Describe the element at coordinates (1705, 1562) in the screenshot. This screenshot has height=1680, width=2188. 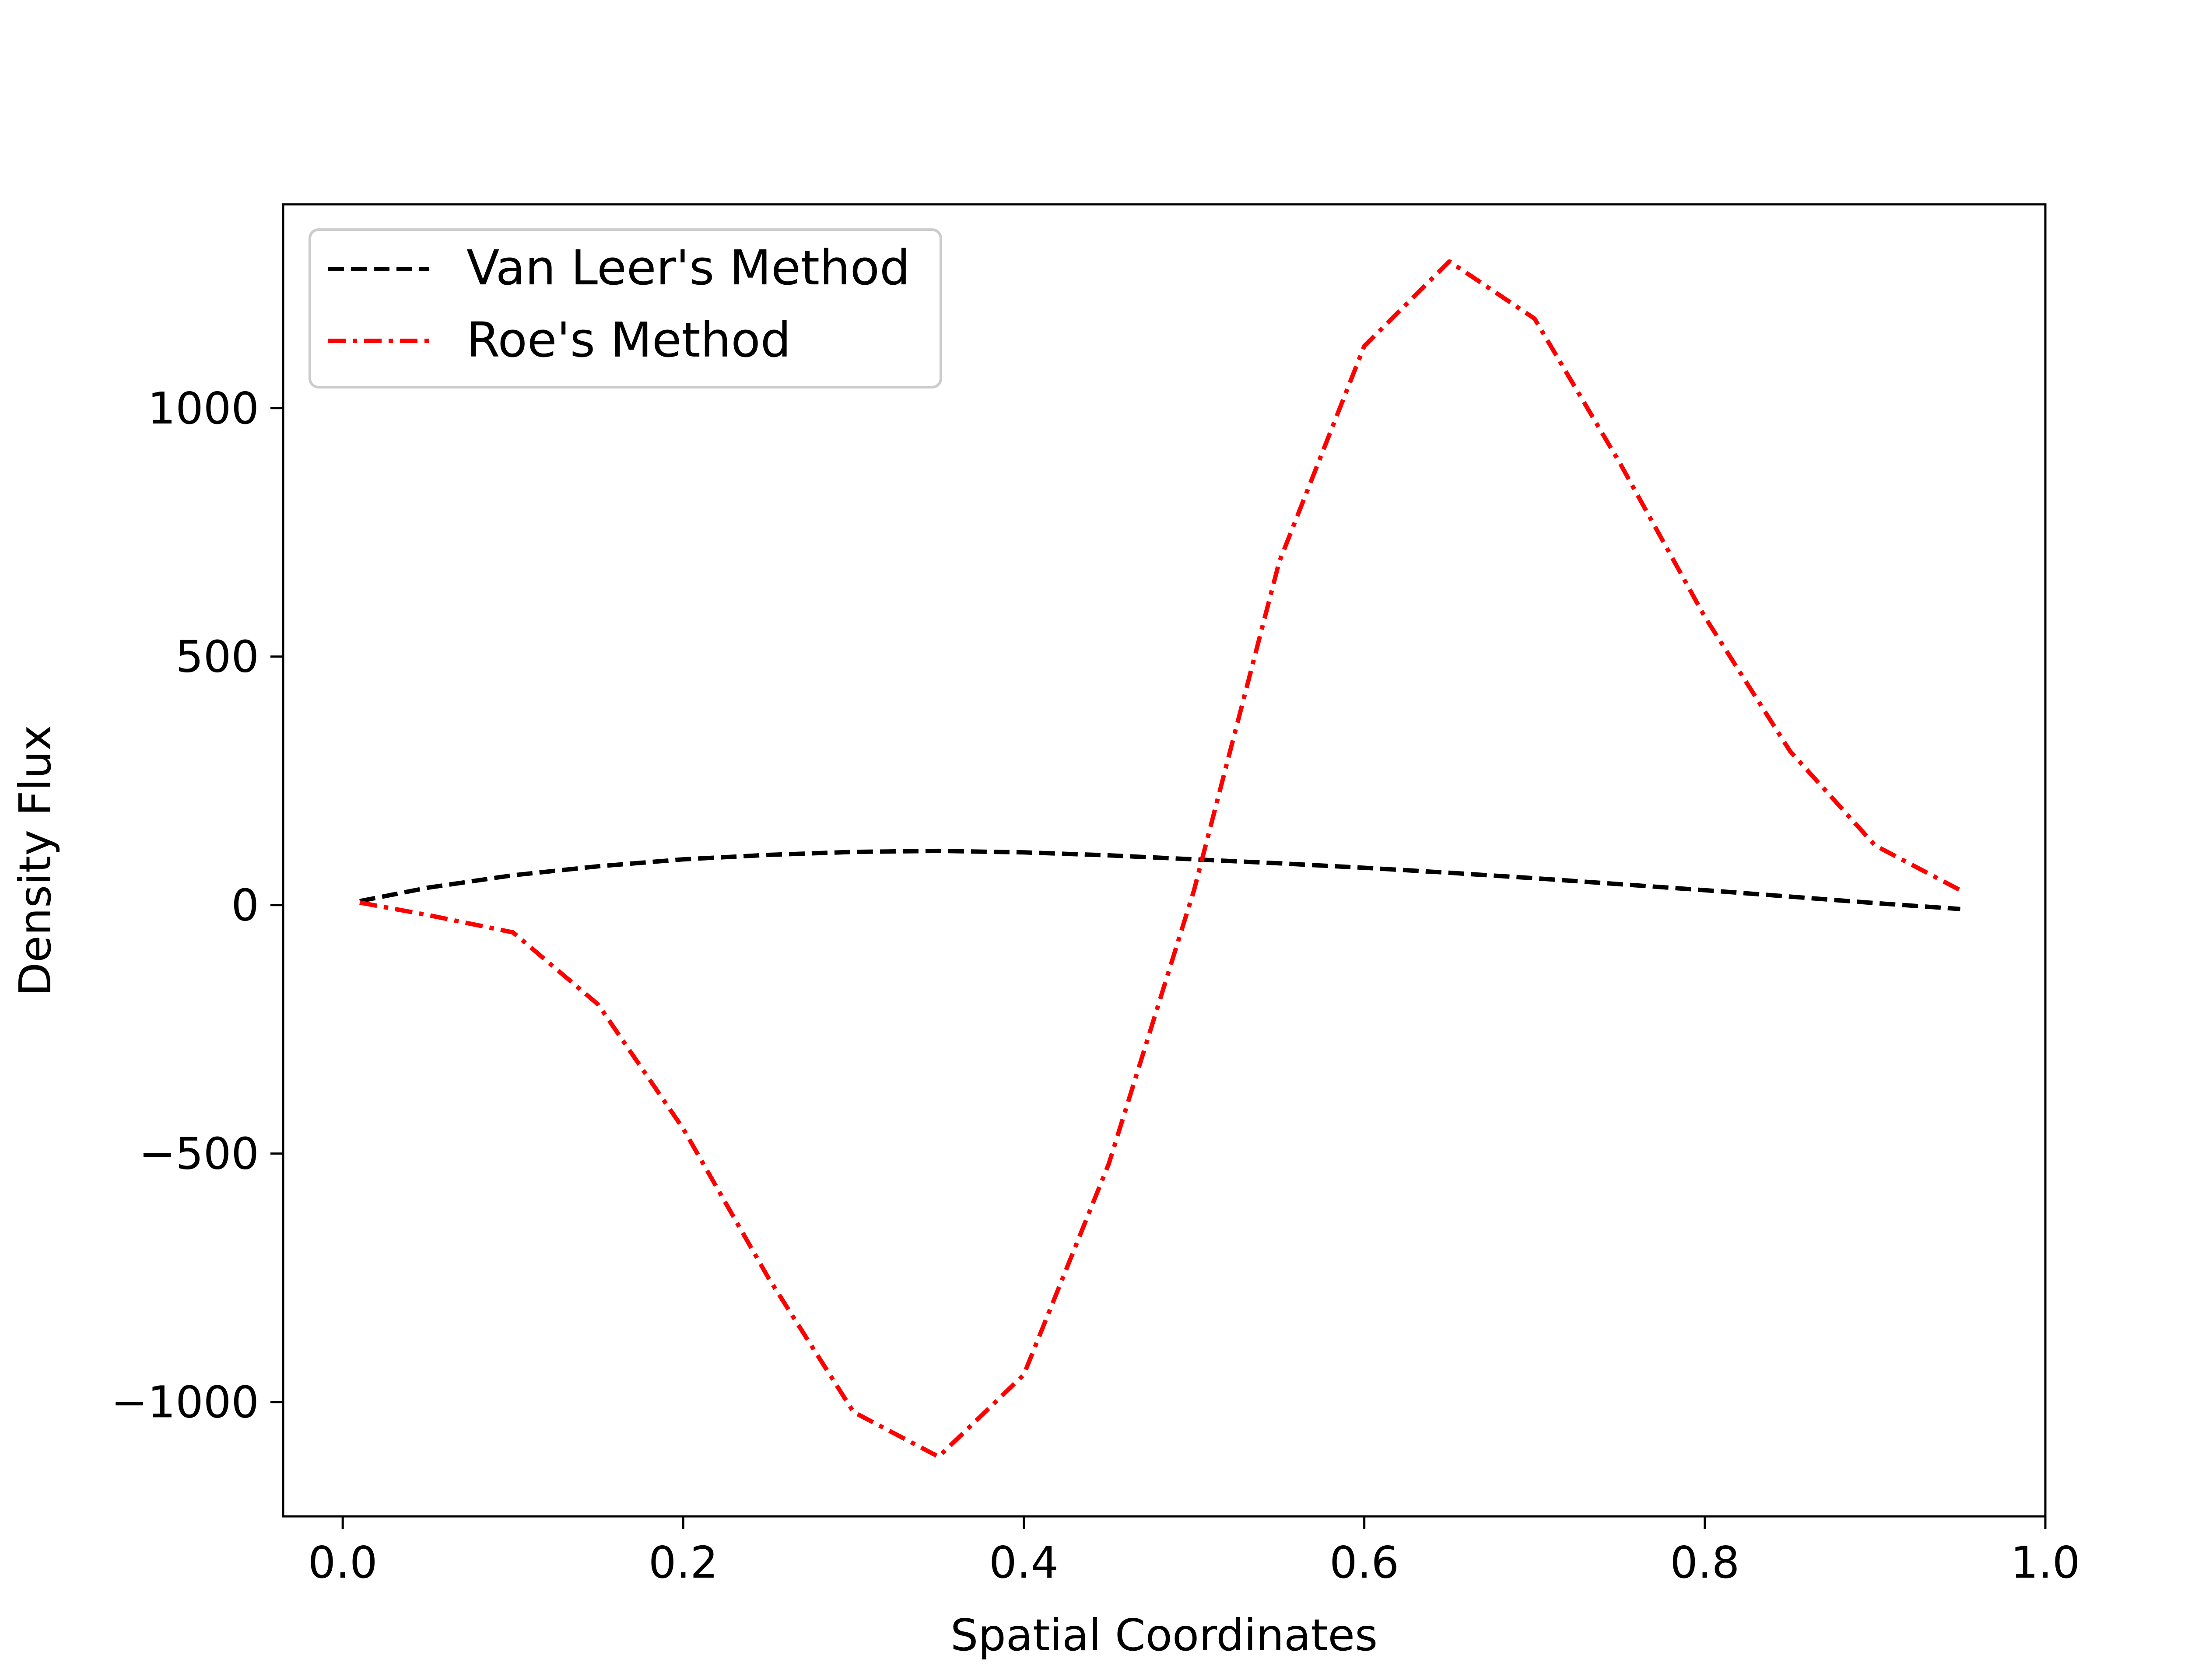
I see `x-tick-label: 0.8` at that location.